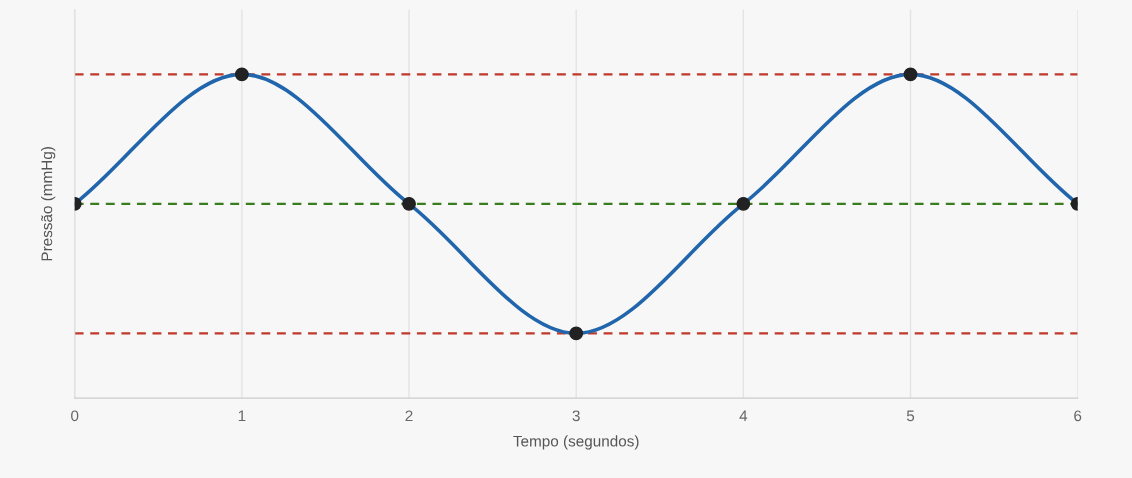 The height and width of the screenshot is (478, 1132). What do you see at coordinates (242, 416) in the screenshot?
I see `x-tick-label: 1` at bounding box center [242, 416].